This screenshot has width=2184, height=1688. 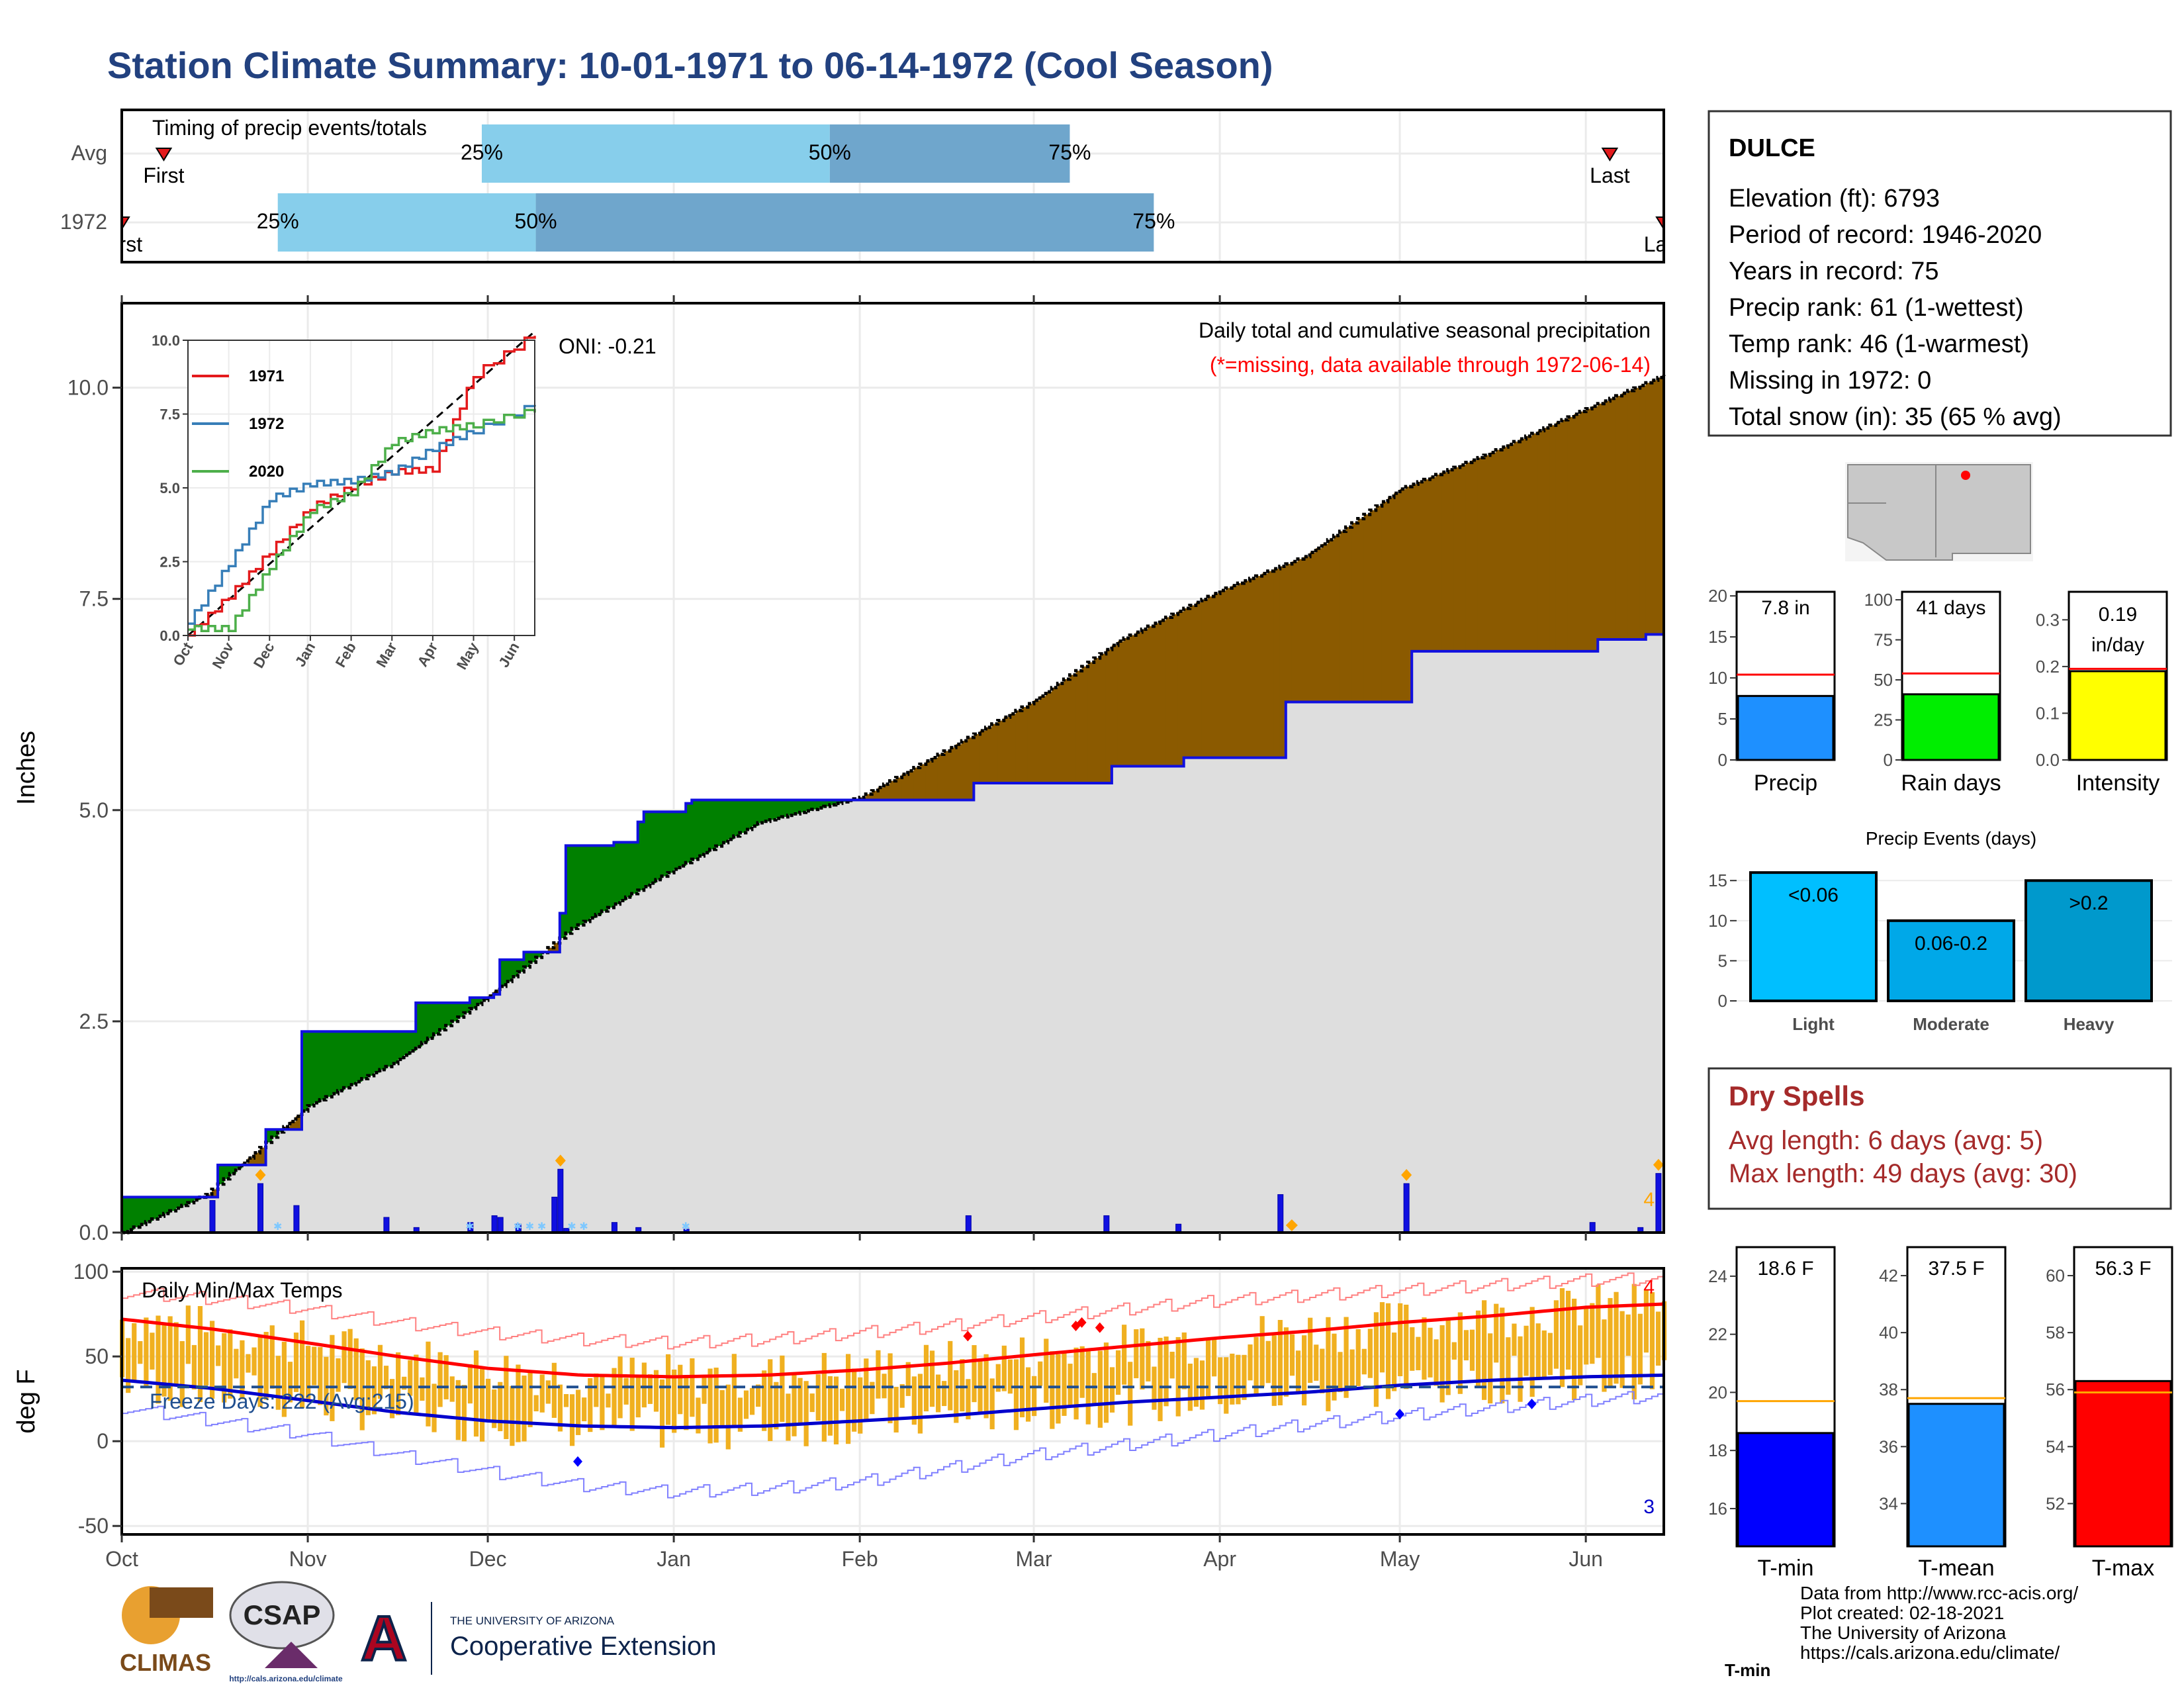 What do you see at coordinates (1951, 944) in the screenshot?
I see `event-range-label: 0.06-0.2` at bounding box center [1951, 944].